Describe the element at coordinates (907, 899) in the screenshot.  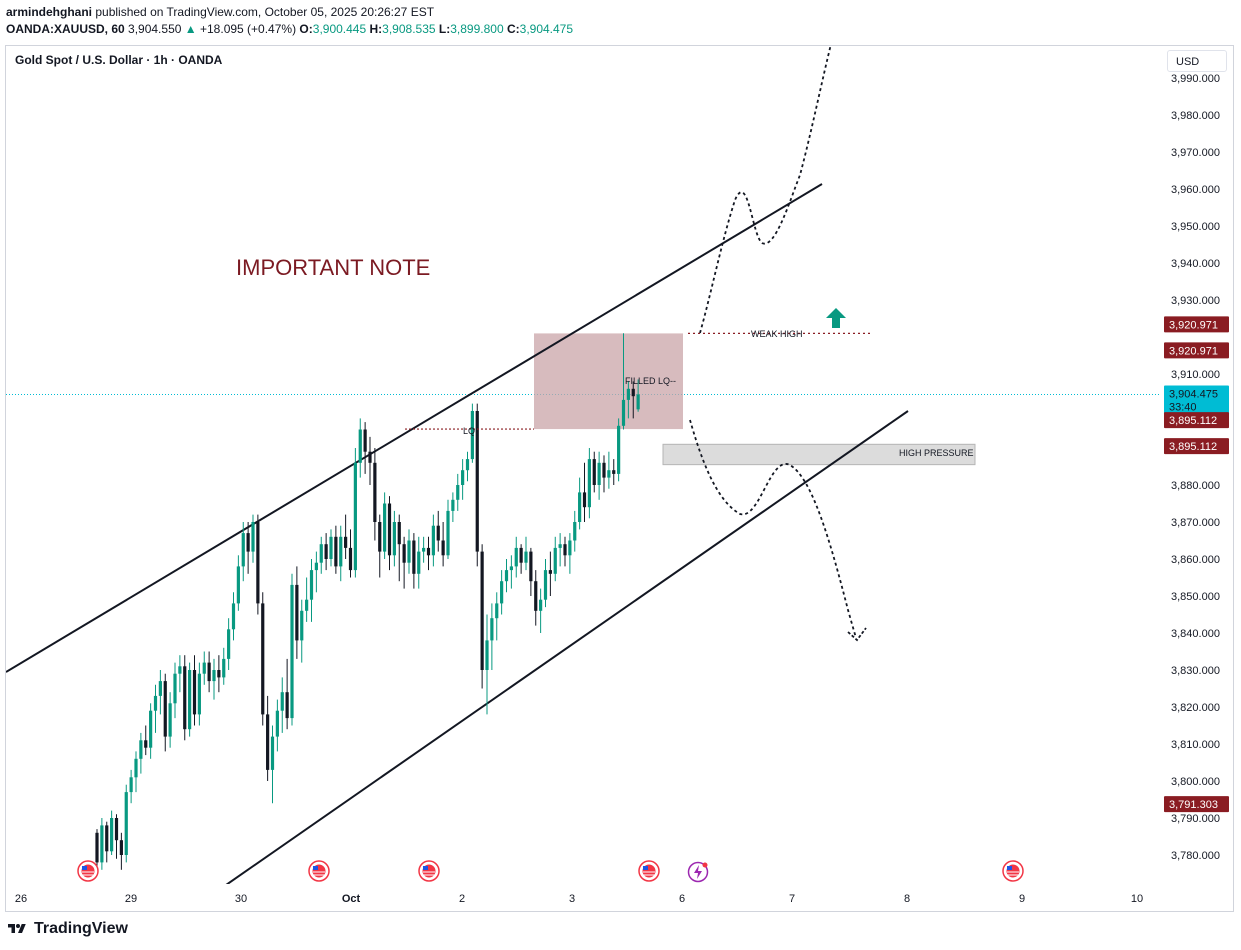
I see `x-tick-label: 8` at that location.